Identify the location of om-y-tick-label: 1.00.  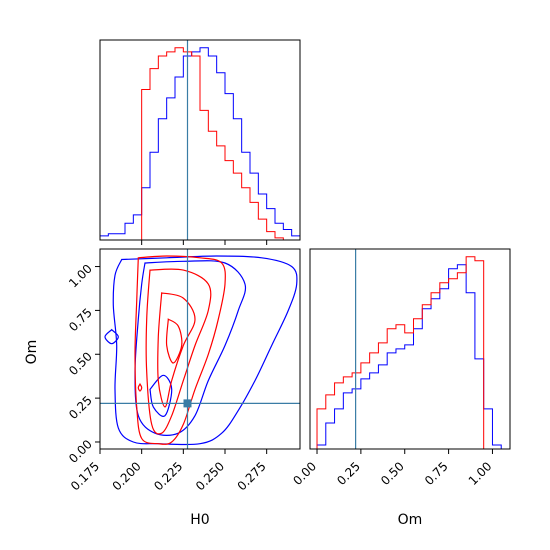
(80, 276).